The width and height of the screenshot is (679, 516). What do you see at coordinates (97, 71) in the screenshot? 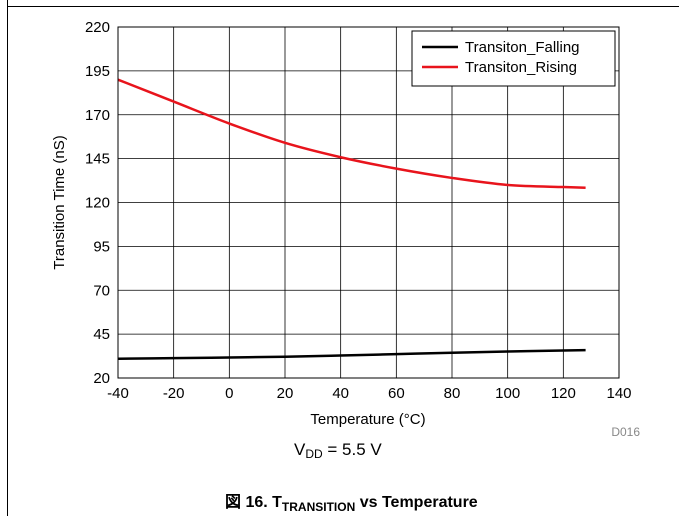
I see `y-tick-label: 195` at bounding box center [97, 71].